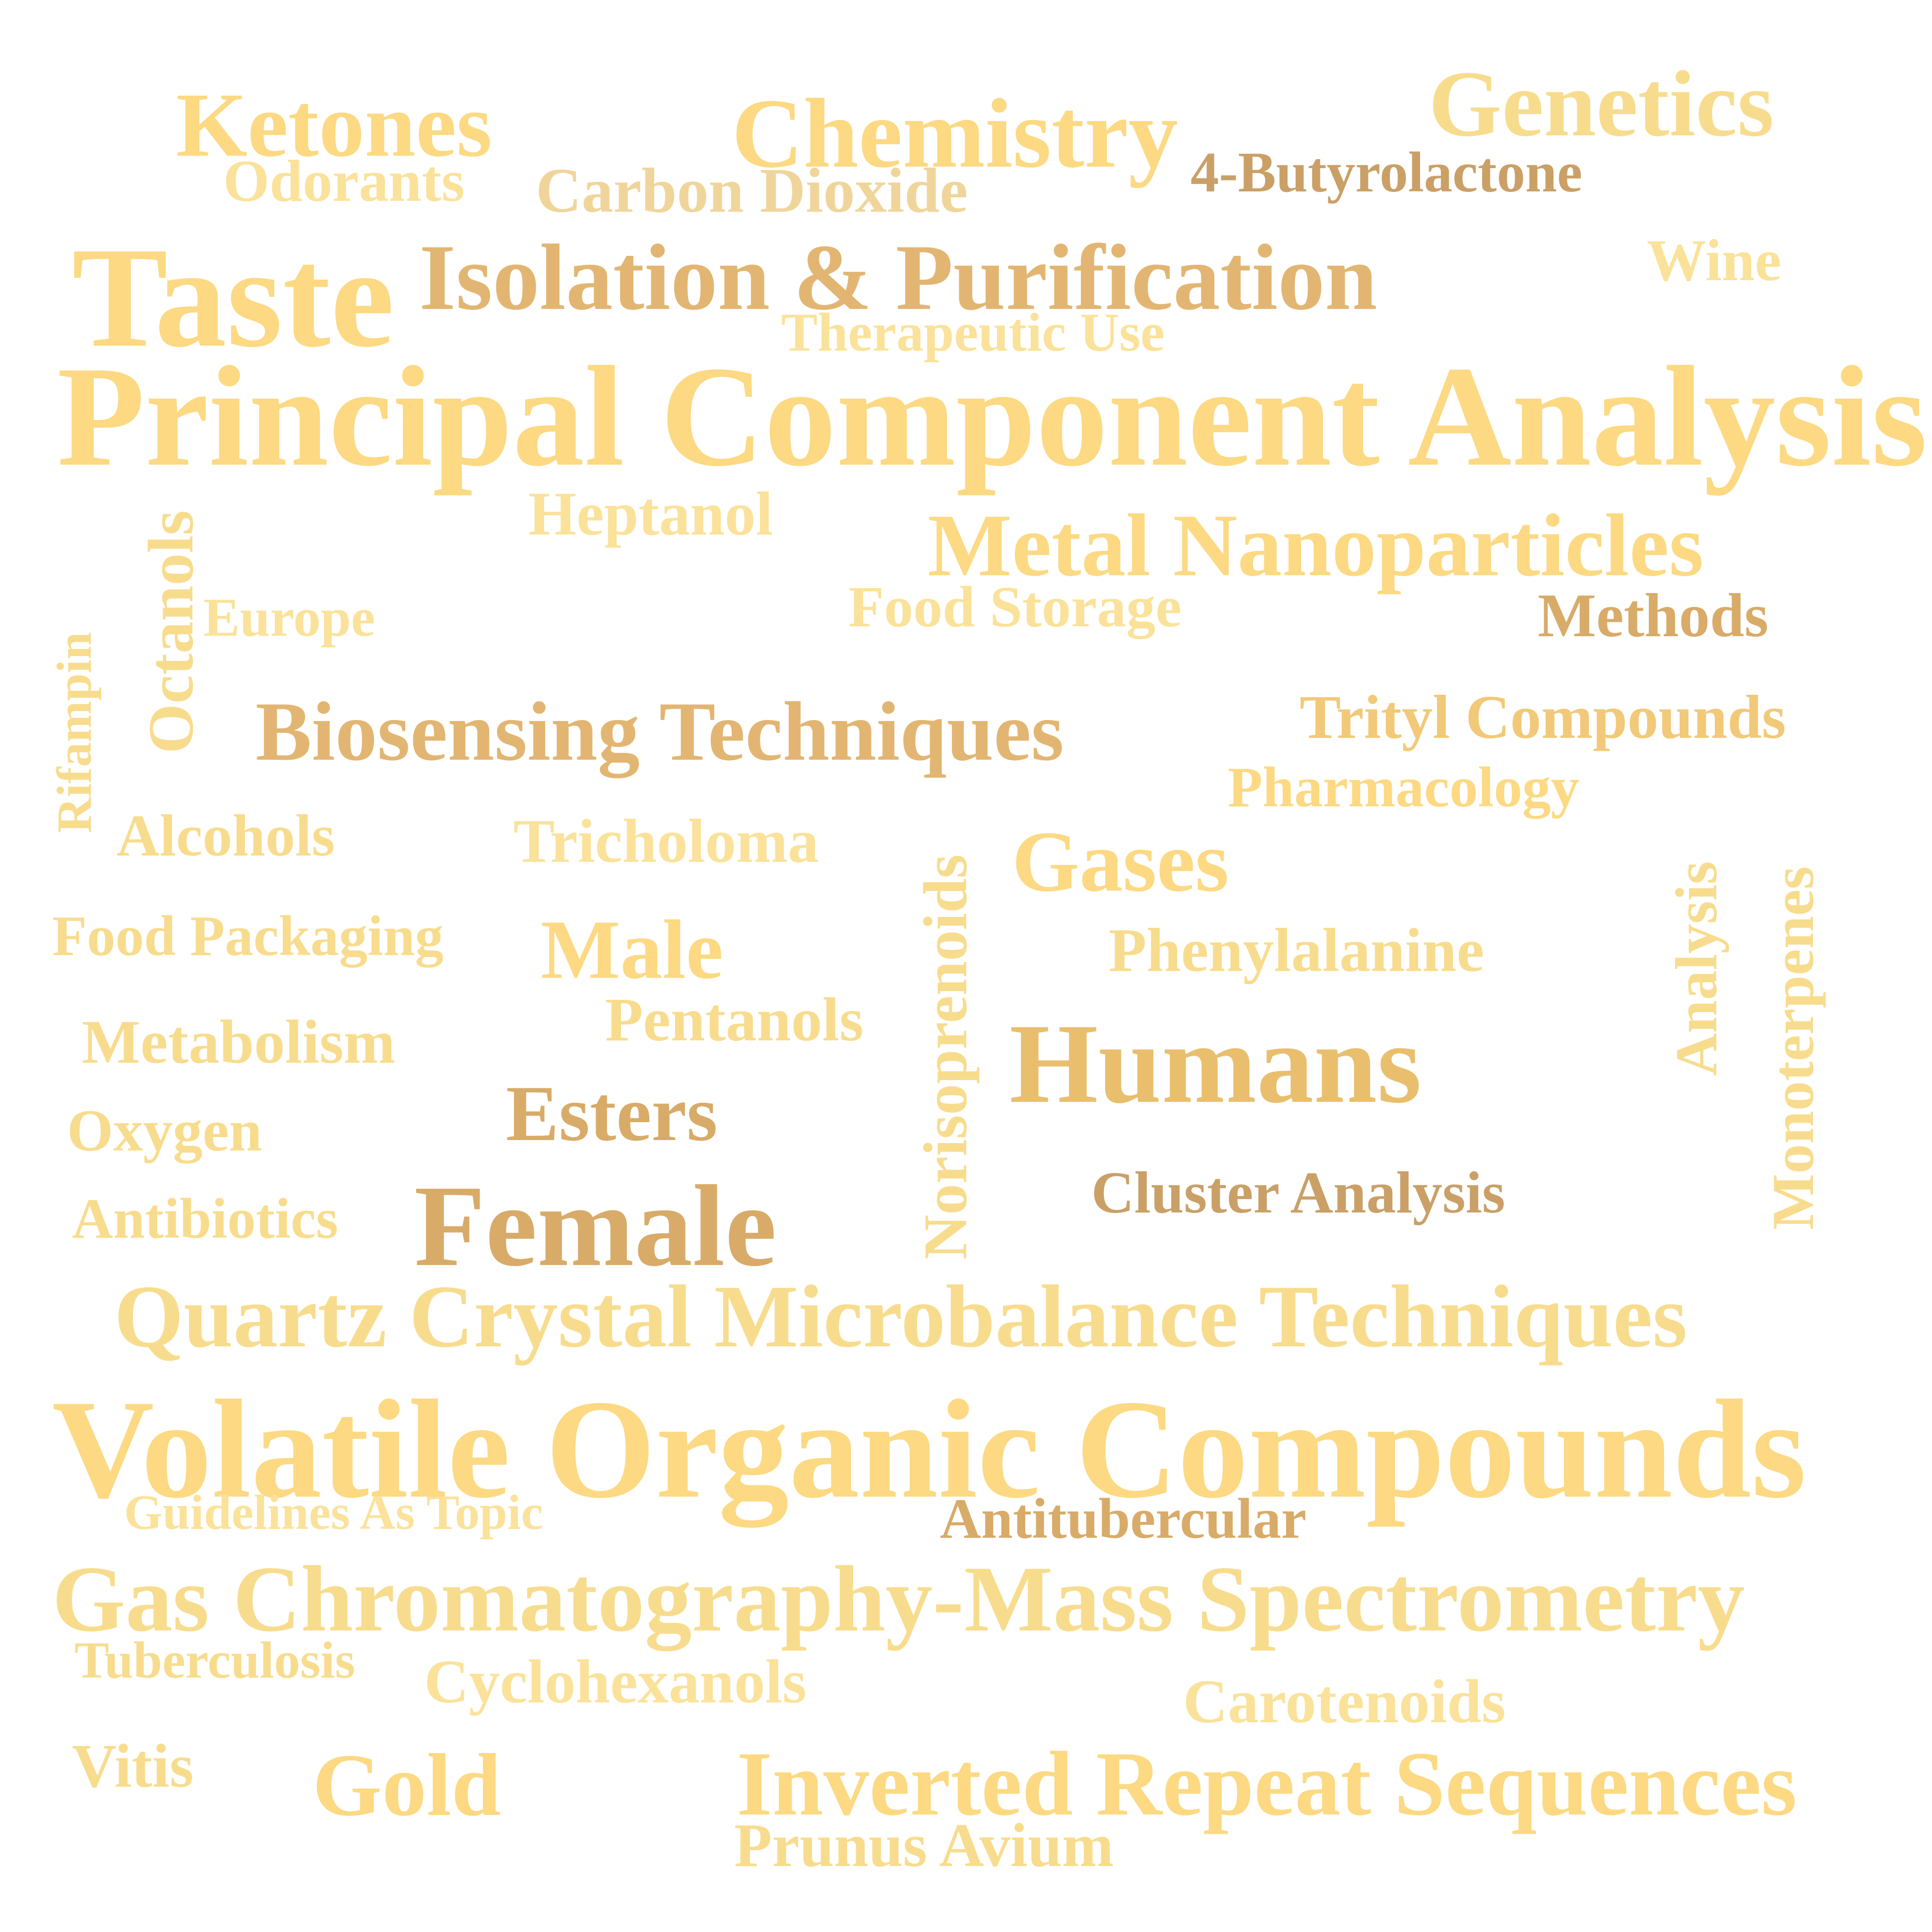 The width and height of the screenshot is (1932, 1932). I want to click on word-carbon-dioxide: Carbon Dioxide, so click(752, 190).